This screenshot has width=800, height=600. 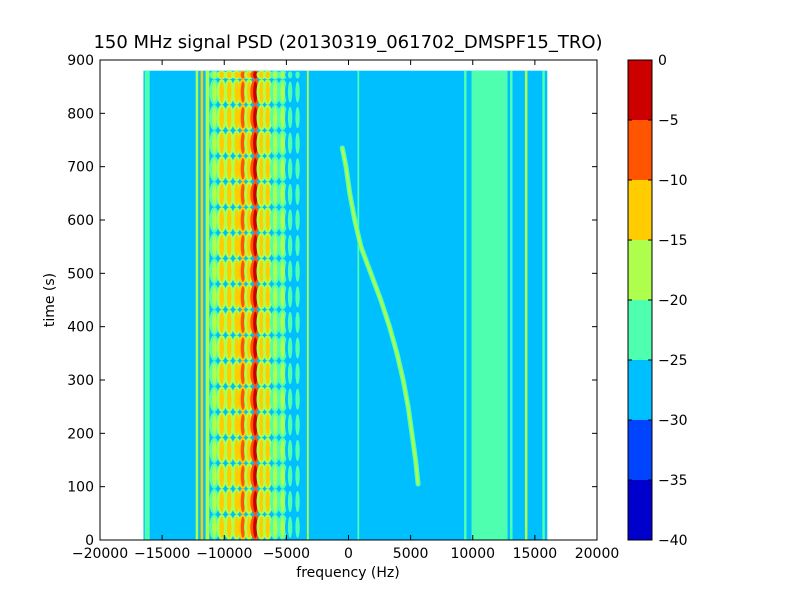 What do you see at coordinates (662, 61) in the screenshot?
I see `colorbar-tick-label: 0` at bounding box center [662, 61].